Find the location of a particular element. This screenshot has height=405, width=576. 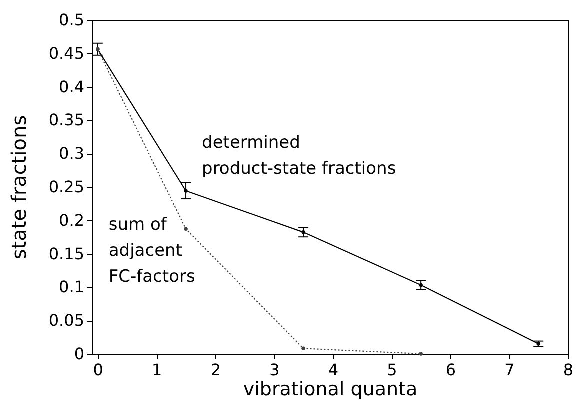

y-tick-label: 0.4 is located at coordinates (71, 86).